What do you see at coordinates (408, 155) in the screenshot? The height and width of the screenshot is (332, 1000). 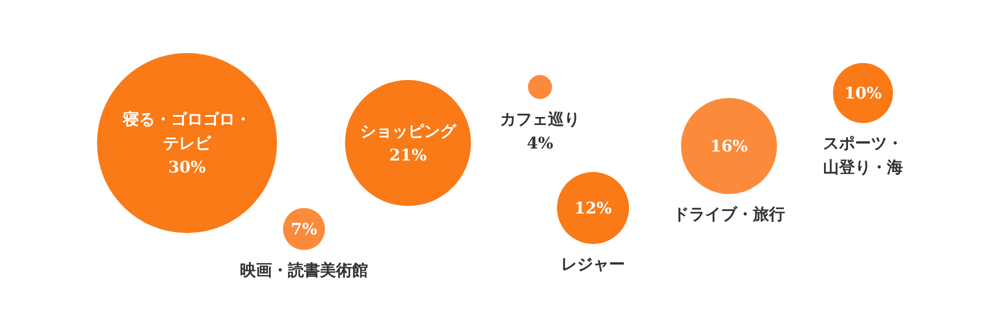 I see `data-label: 21%` at bounding box center [408, 155].